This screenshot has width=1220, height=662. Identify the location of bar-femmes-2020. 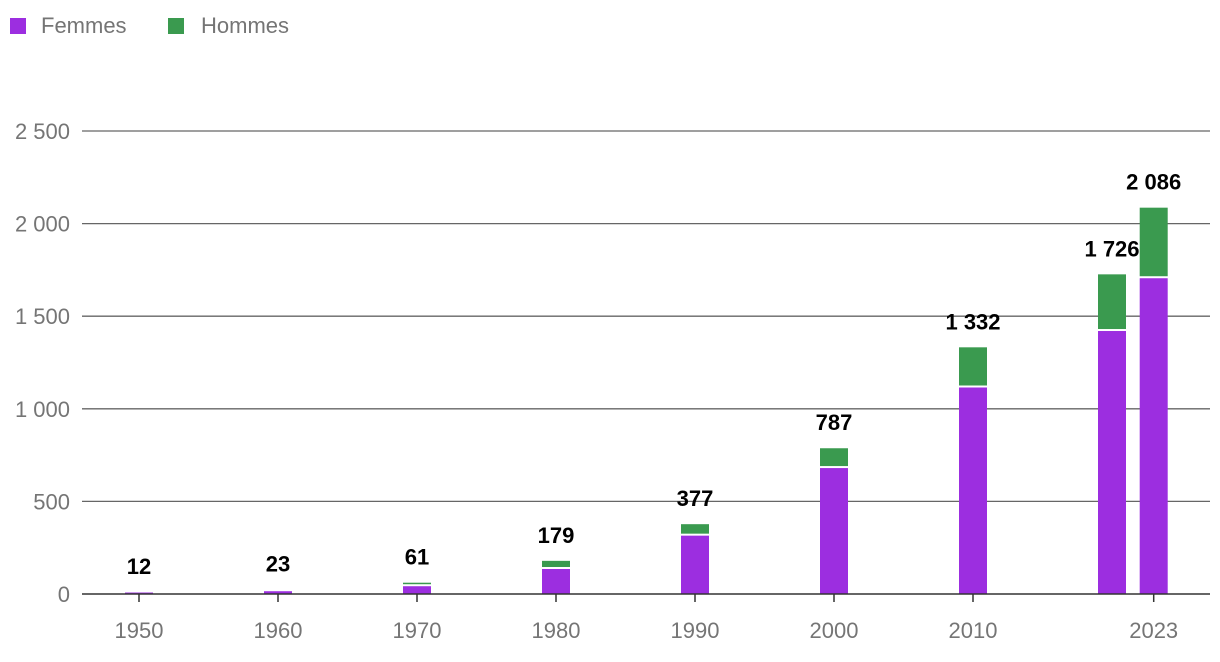
(1112, 462).